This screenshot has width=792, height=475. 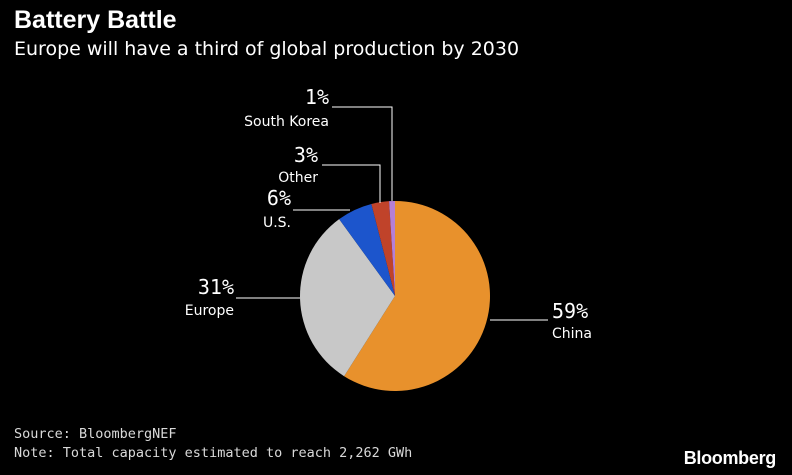 I want to click on pie-slice-china, so click(x=417, y=296).